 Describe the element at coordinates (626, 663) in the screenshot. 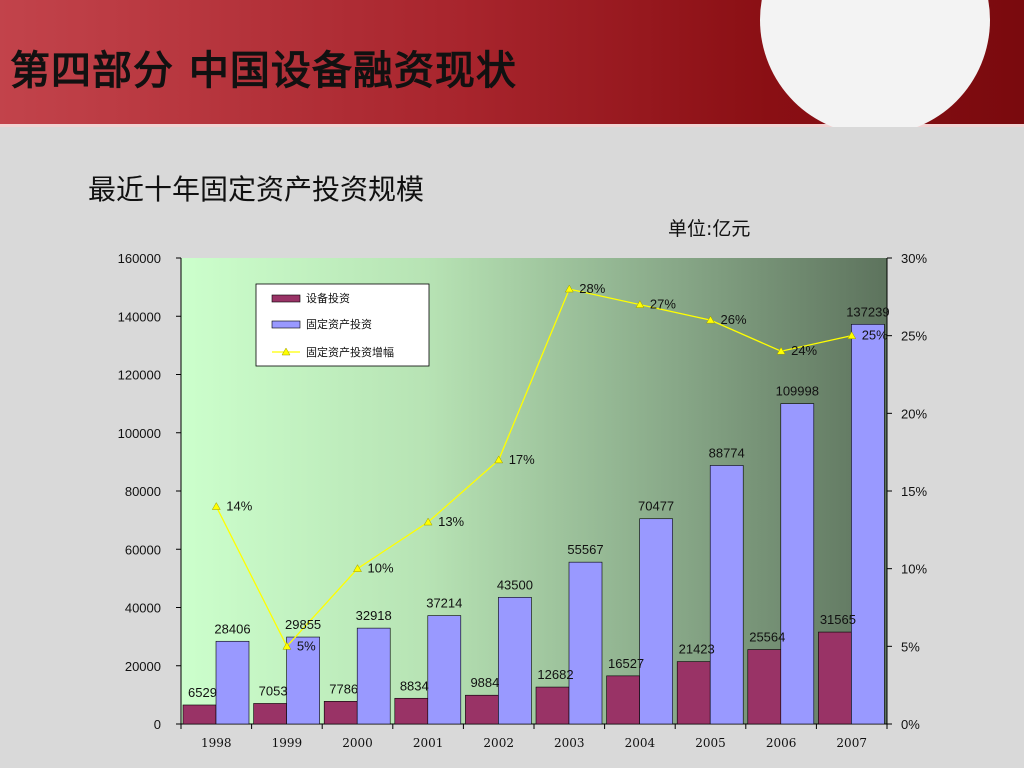

I see `label-equipment: 16527` at that location.